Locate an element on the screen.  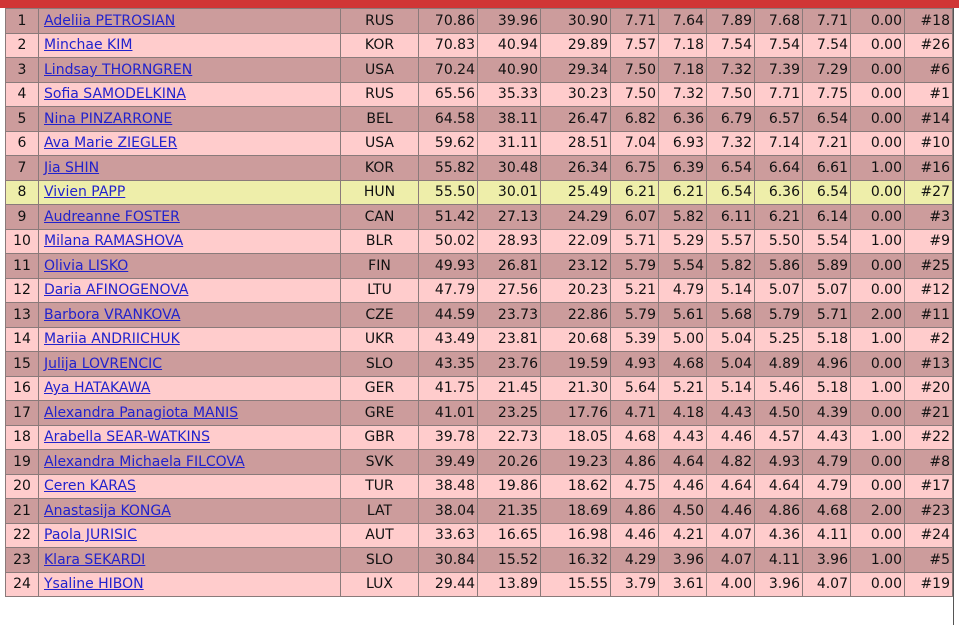
total-score-cell: 29.44 is located at coordinates (448, 584).